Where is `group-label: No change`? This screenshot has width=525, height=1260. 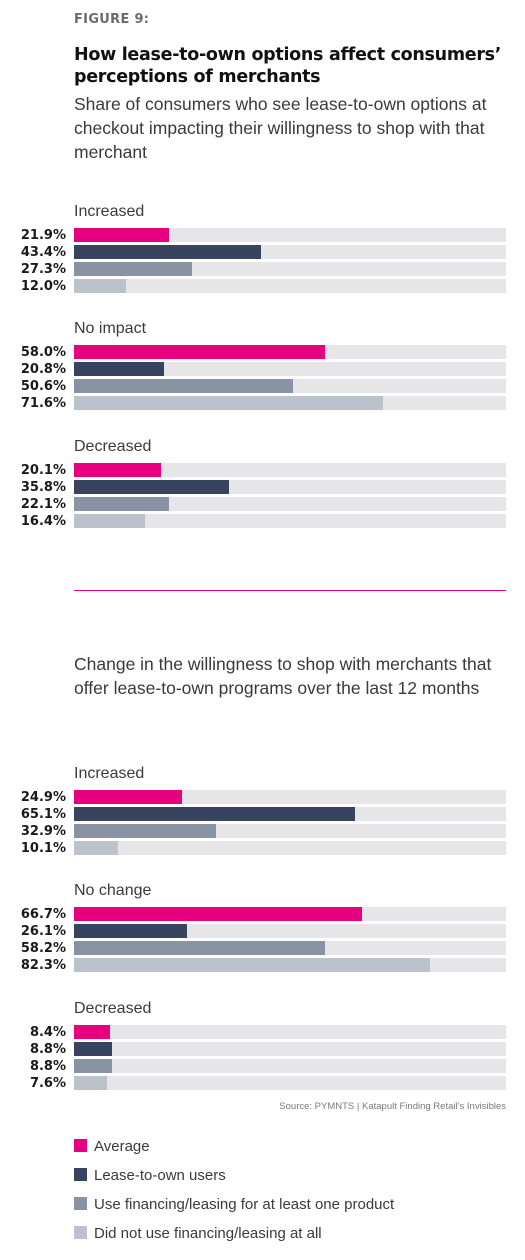 group-label: No change is located at coordinates (113, 890).